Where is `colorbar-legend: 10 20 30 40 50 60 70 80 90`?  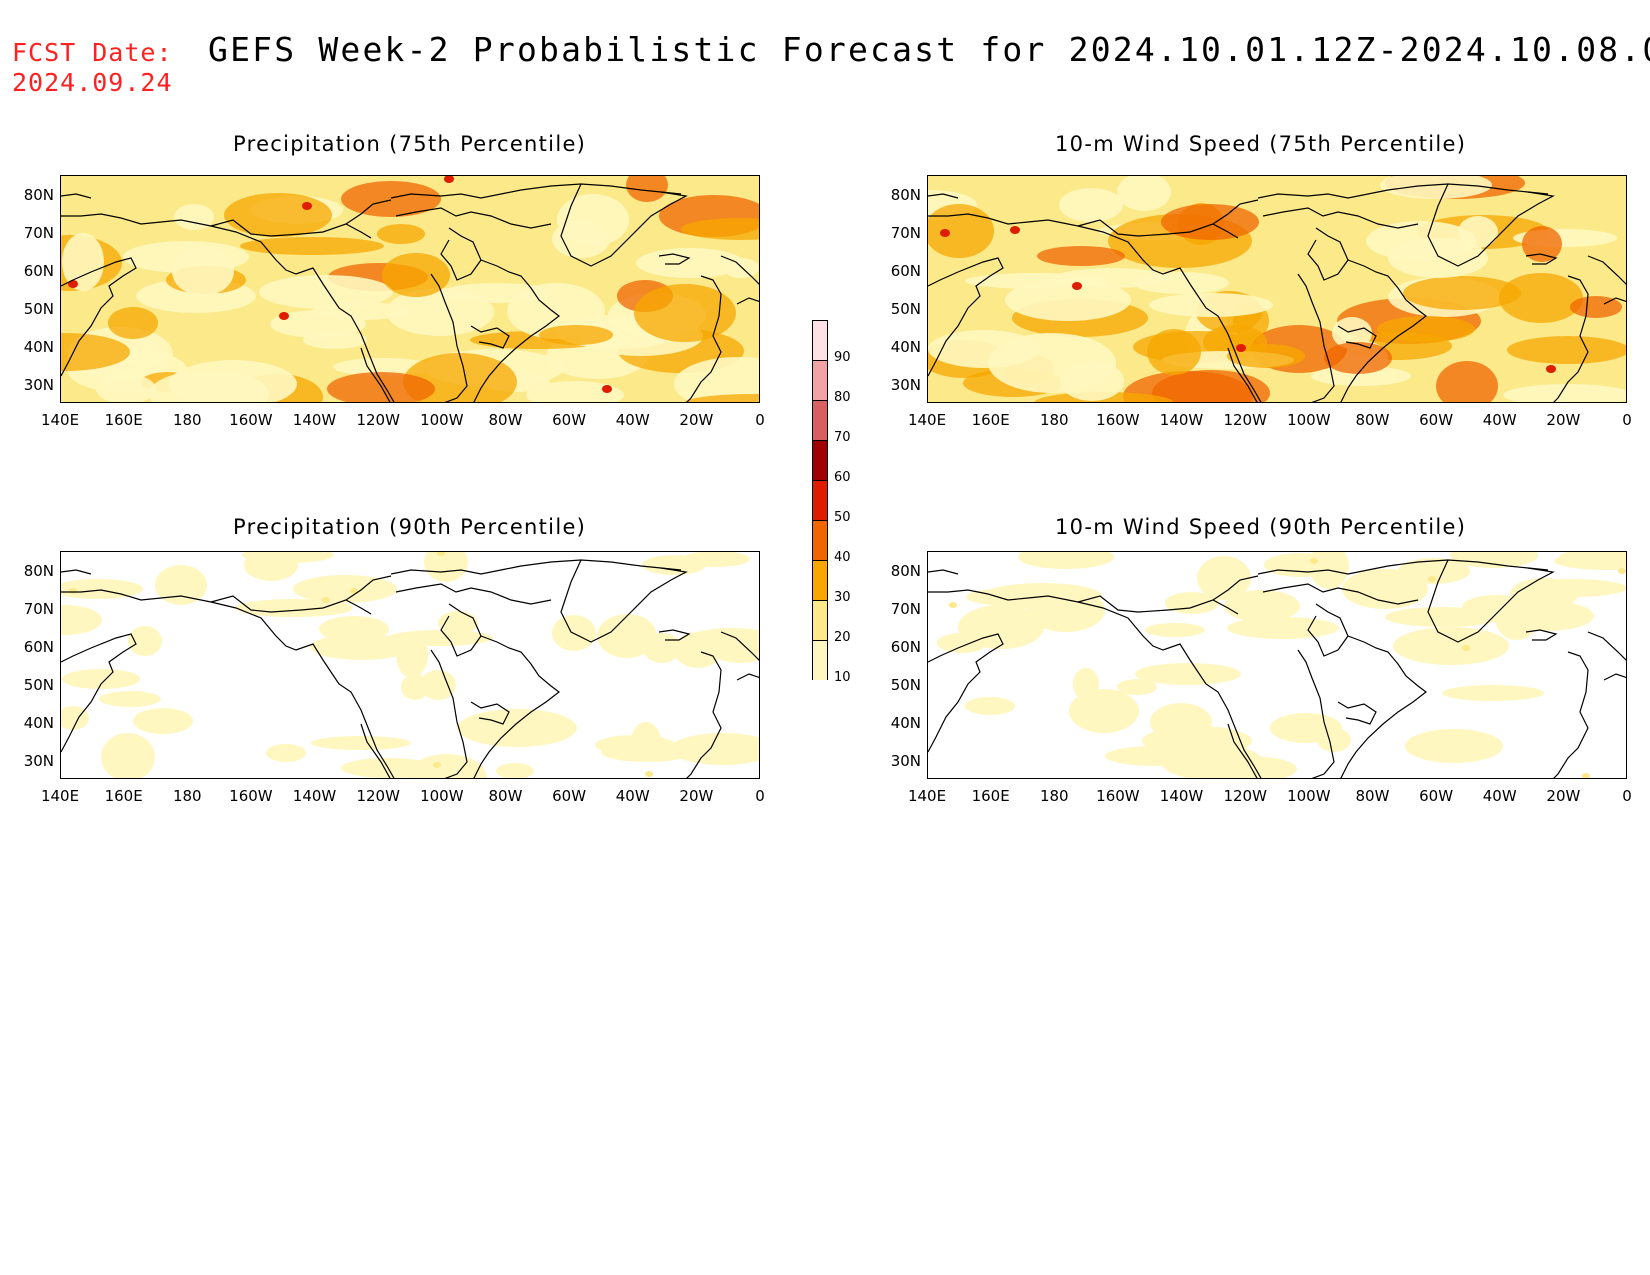
colorbar-legend: 10 20 30 40 50 60 70 80 90 is located at coordinates (842, 480).